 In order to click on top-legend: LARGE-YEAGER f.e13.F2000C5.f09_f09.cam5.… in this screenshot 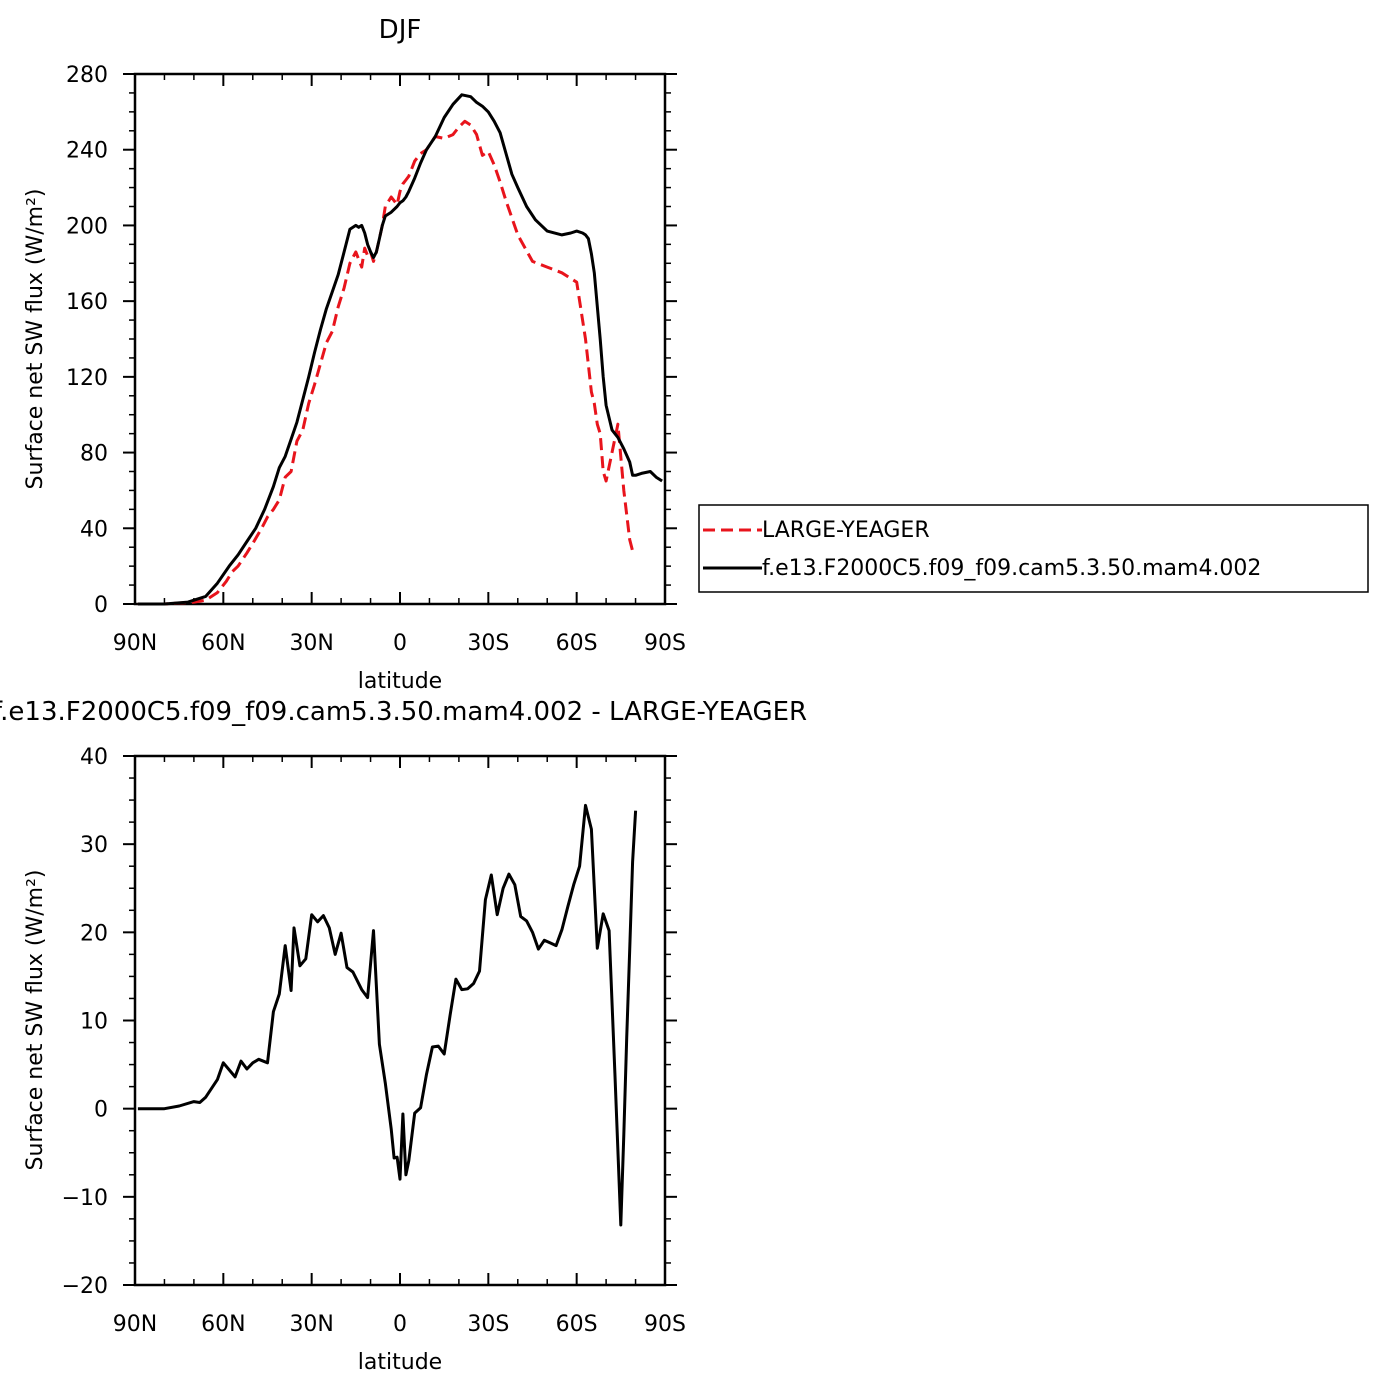, I will do `click(1033, 548)`.